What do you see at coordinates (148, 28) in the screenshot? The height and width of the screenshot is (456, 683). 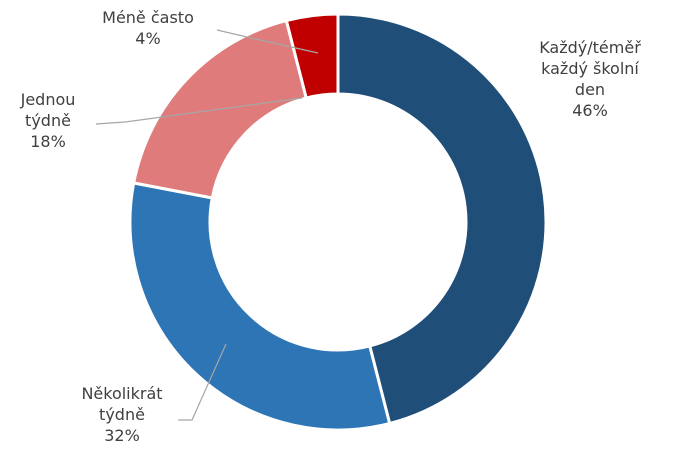 I see `slice-label: Méně často 4%` at bounding box center [148, 28].